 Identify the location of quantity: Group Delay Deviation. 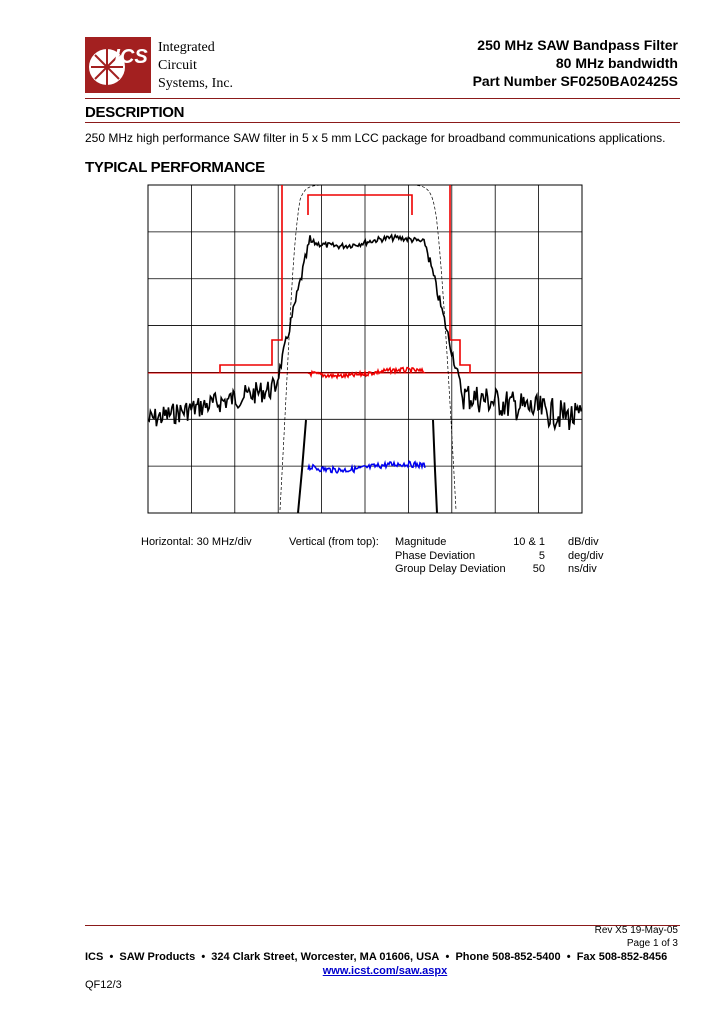
(450, 569).